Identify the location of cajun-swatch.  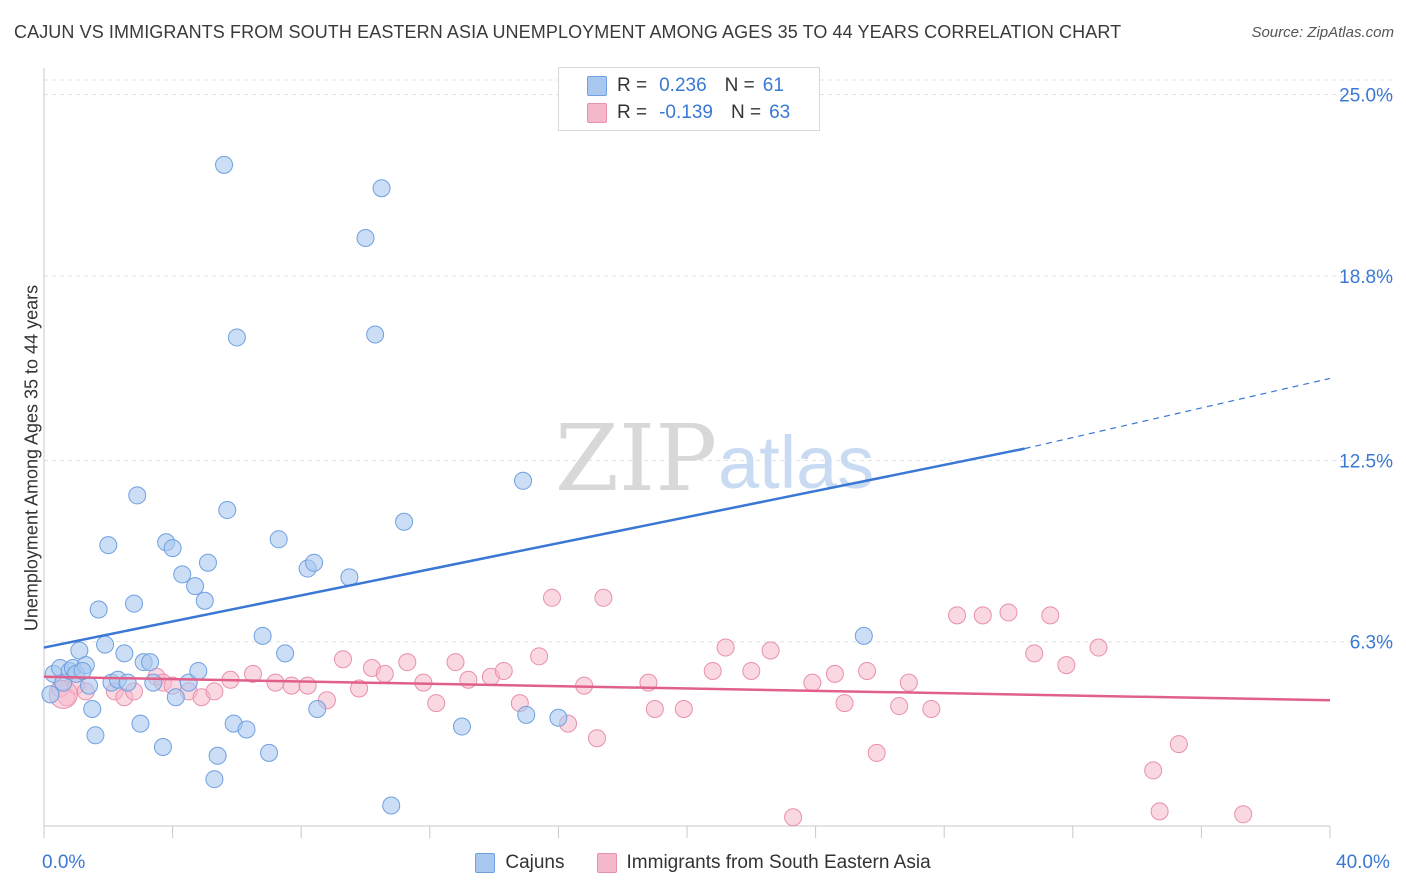
(597, 86).